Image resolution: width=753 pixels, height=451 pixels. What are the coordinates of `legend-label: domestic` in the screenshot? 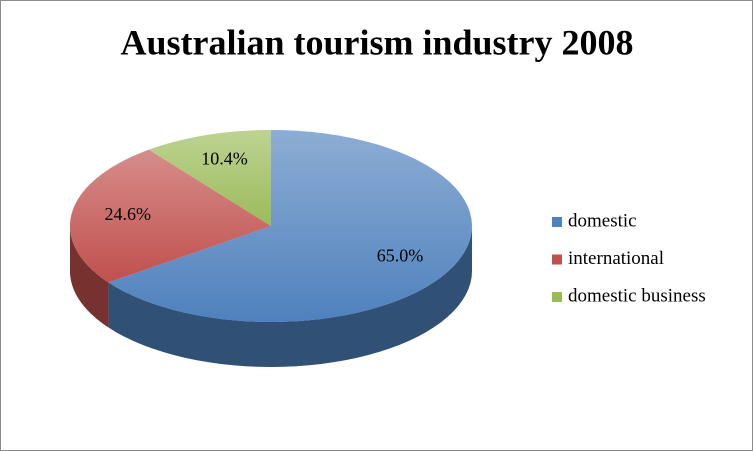 It's located at (602, 220).